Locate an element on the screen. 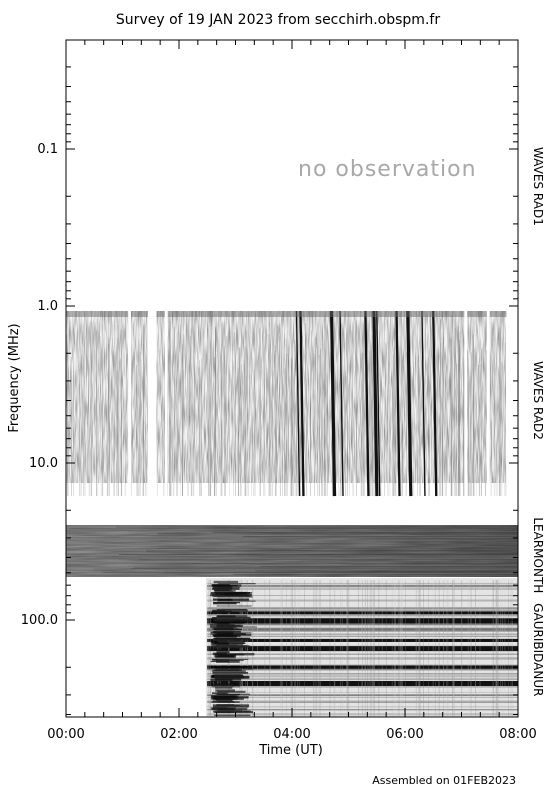  no-observation-note: no observation is located at coordinates (387, 169).